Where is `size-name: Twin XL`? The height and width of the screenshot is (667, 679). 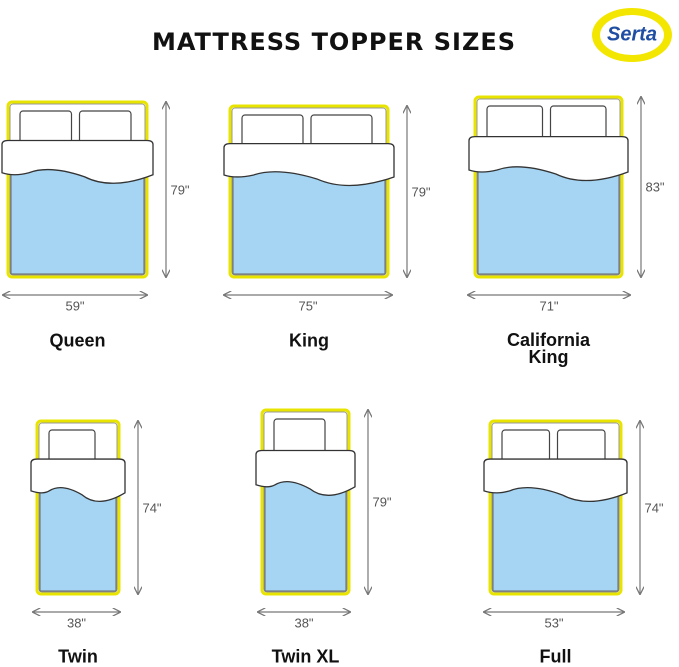
size-name: Twin XL is located at coordinates (305, 656).